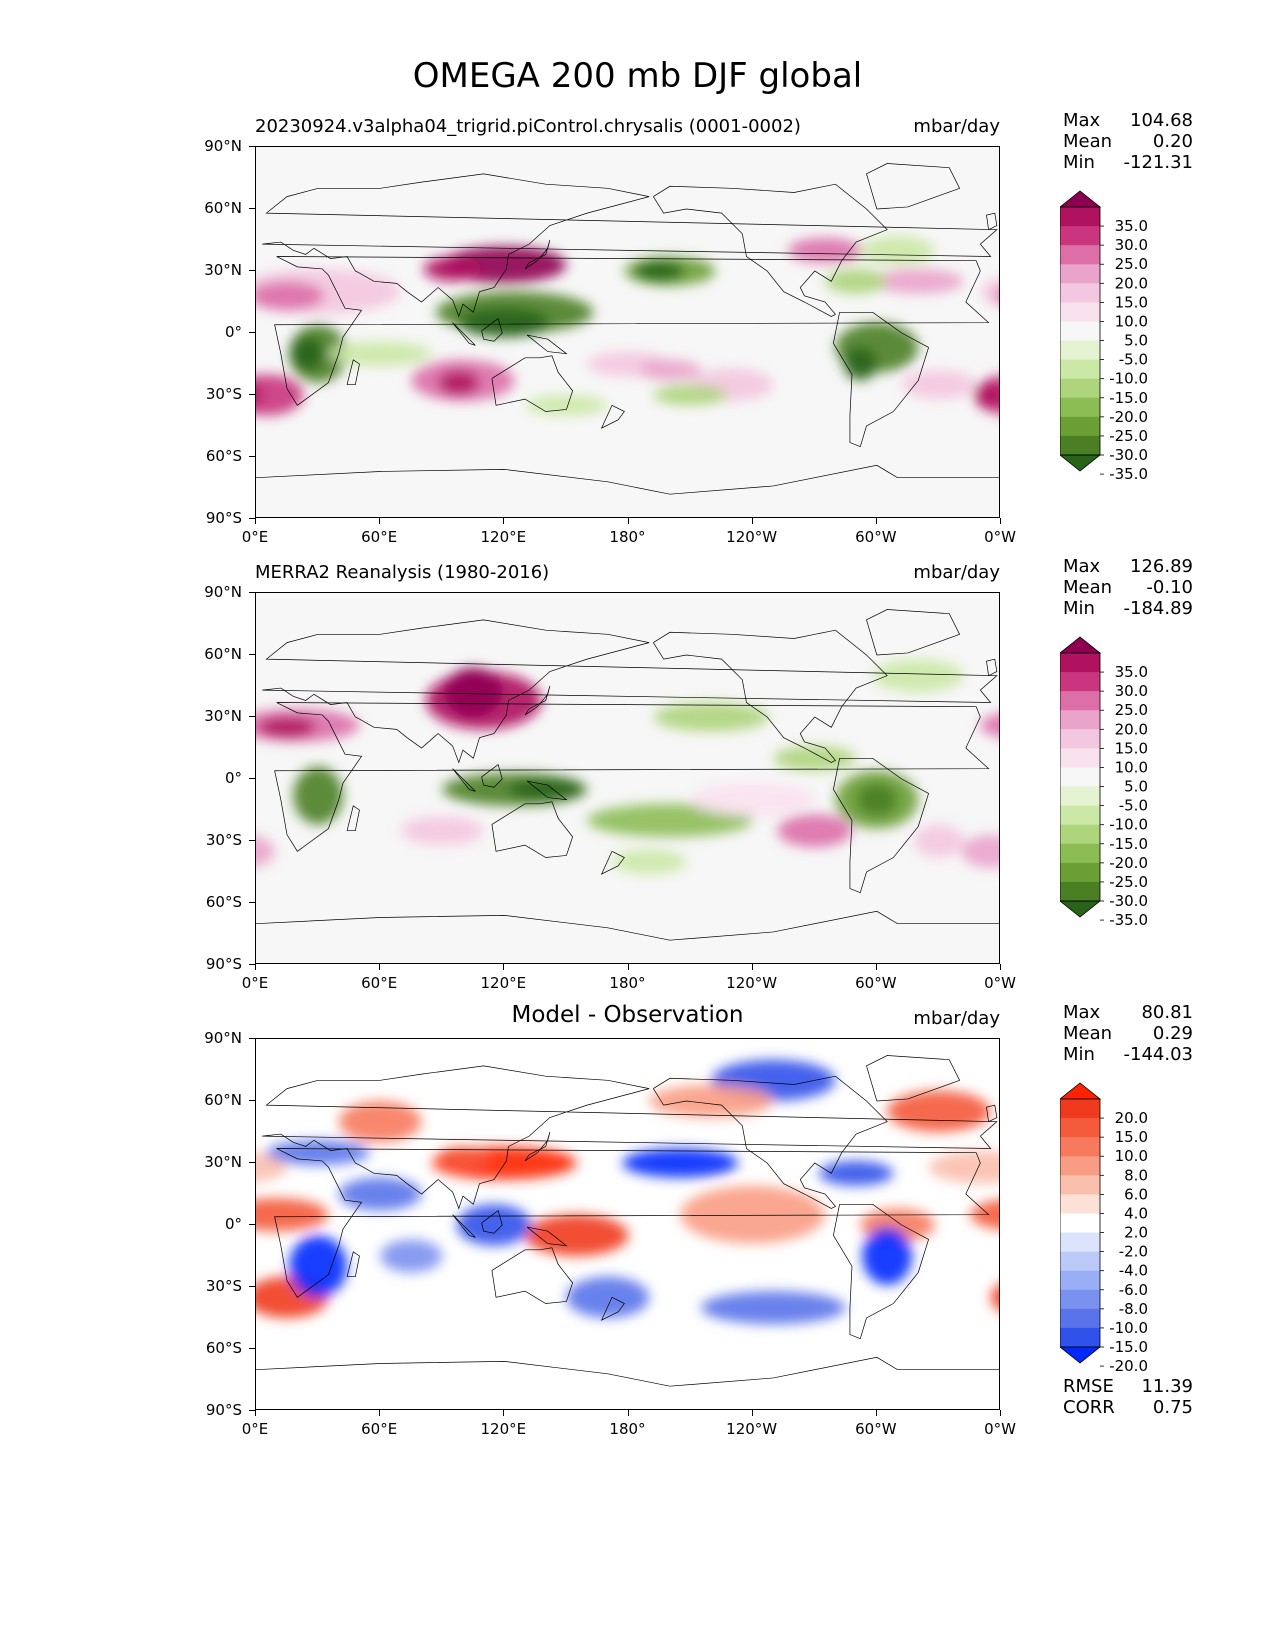 The image size is (1275, 1650). I want to click on stat-row: Min -184.89, so click(1128, 608).